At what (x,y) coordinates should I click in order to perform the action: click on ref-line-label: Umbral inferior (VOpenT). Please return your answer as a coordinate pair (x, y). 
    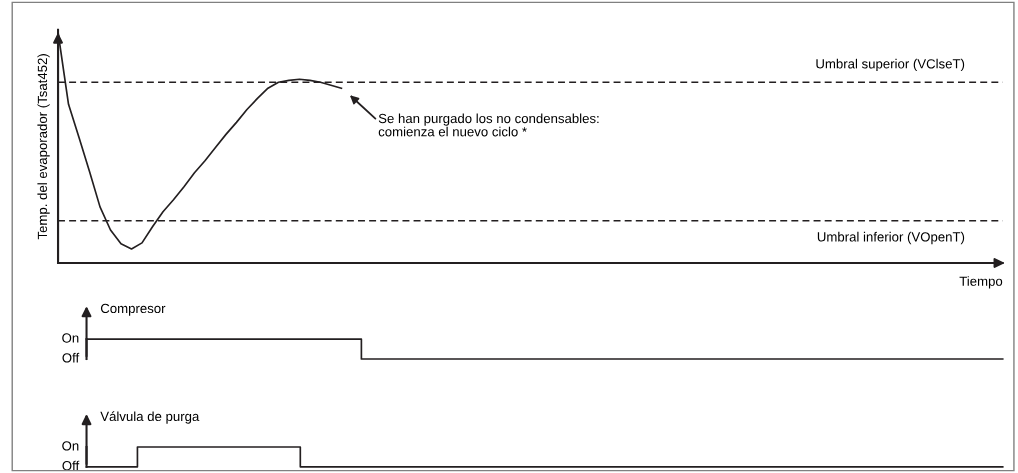
    Looking at the image, I should click on (891, 238).